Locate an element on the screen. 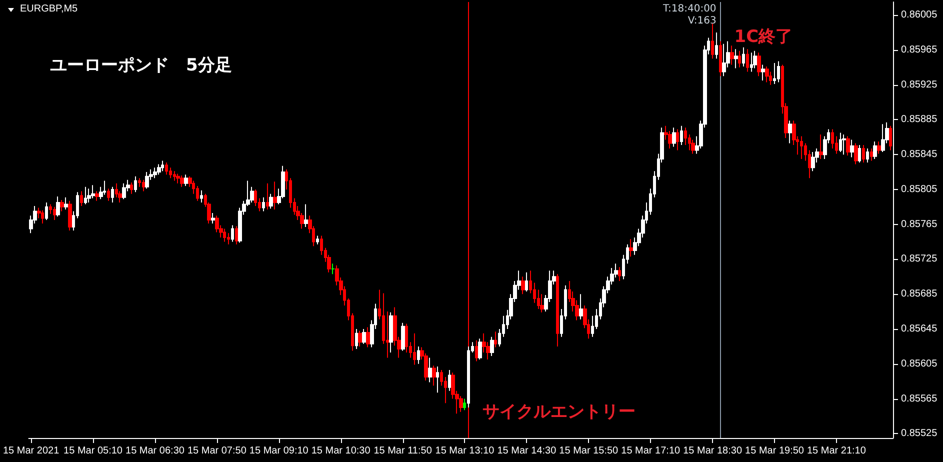 This screenshot has height=462, width=943. x-tick-label: 15 Mar 09:10 is located at coordinates (279, 451).